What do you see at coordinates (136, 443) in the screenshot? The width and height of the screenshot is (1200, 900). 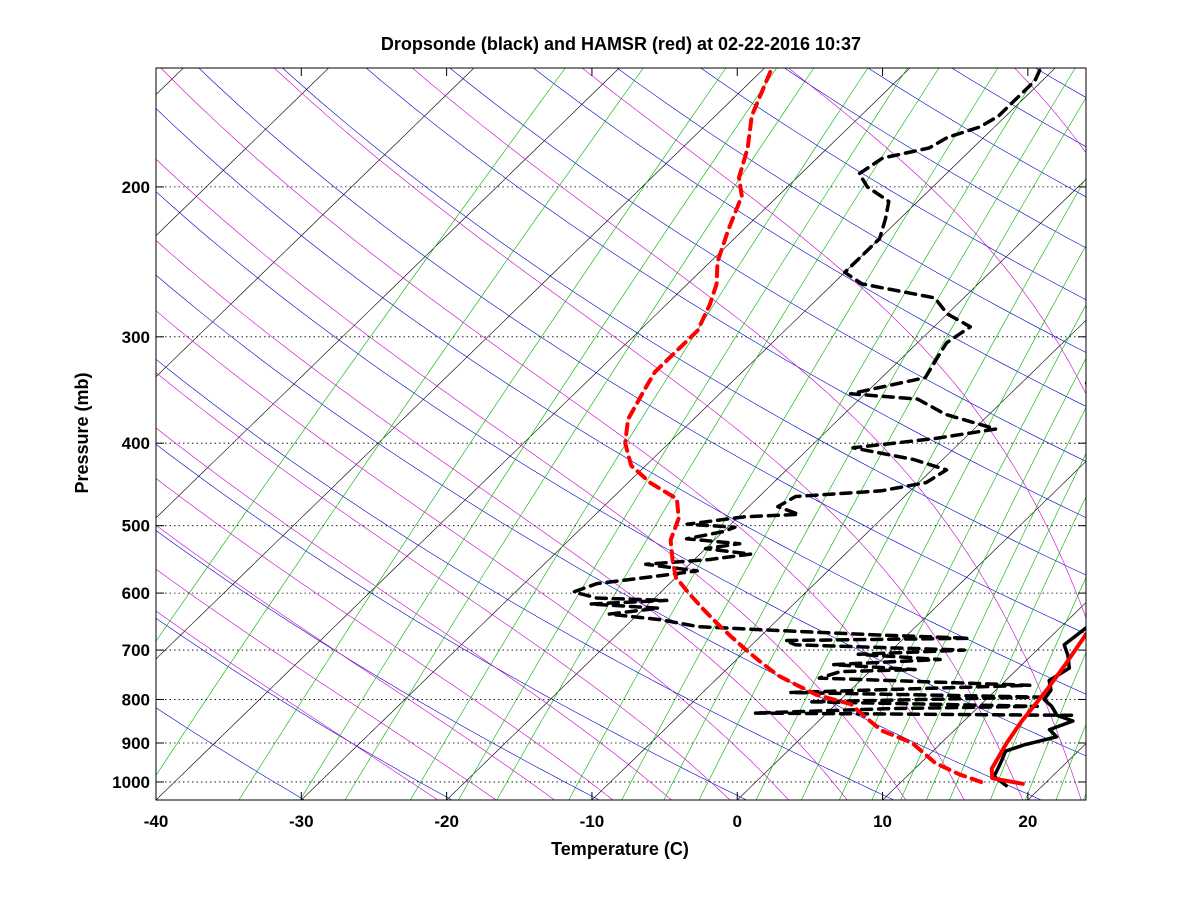 I see `y-tick-label: 400` at bounding box center [136, 443].